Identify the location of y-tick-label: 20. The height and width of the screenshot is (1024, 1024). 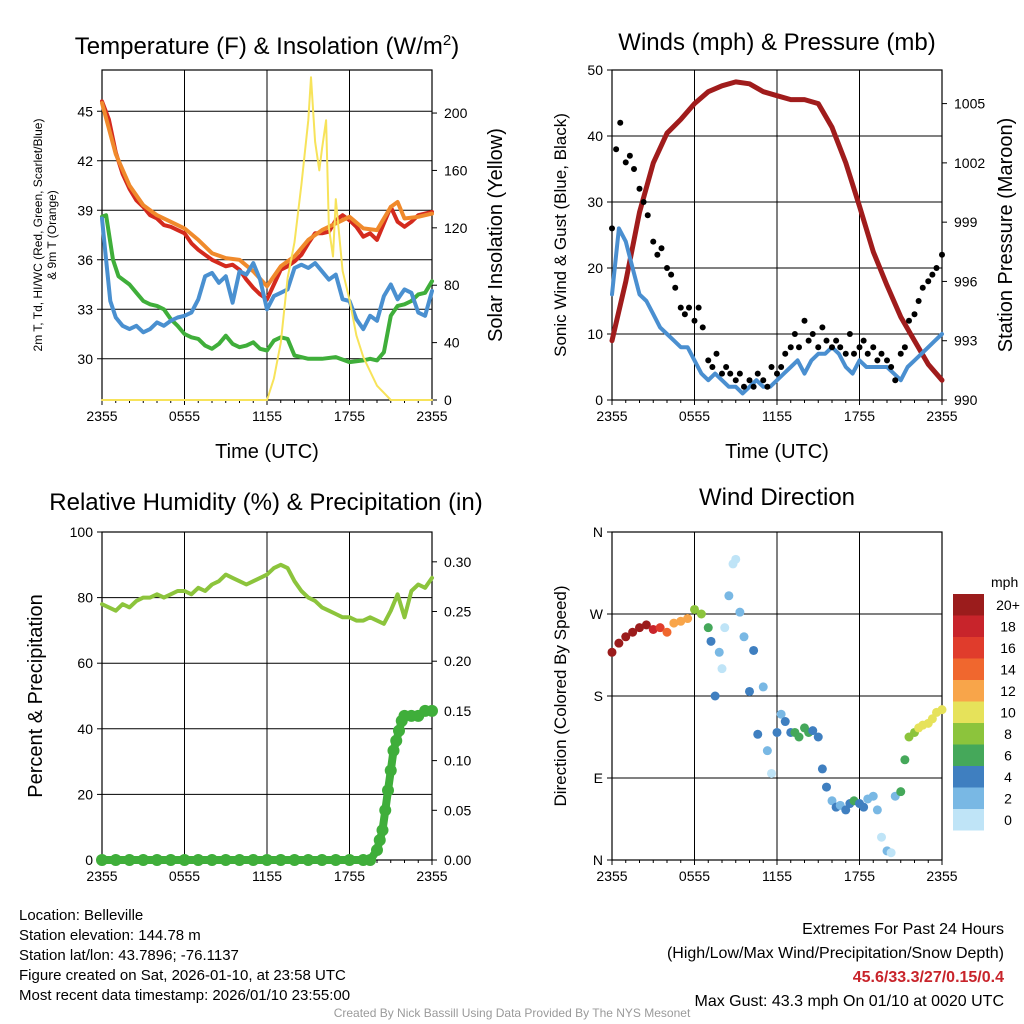
(85, 794).